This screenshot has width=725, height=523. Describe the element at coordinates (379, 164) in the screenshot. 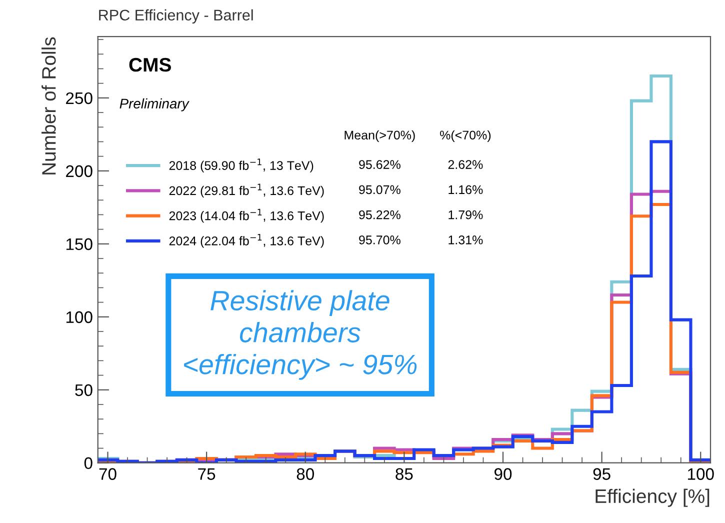

I see `annotation: 95.62%` at that location.